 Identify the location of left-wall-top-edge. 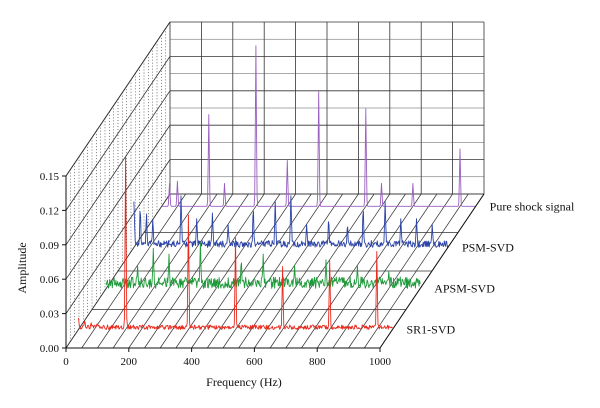
(118, 99).